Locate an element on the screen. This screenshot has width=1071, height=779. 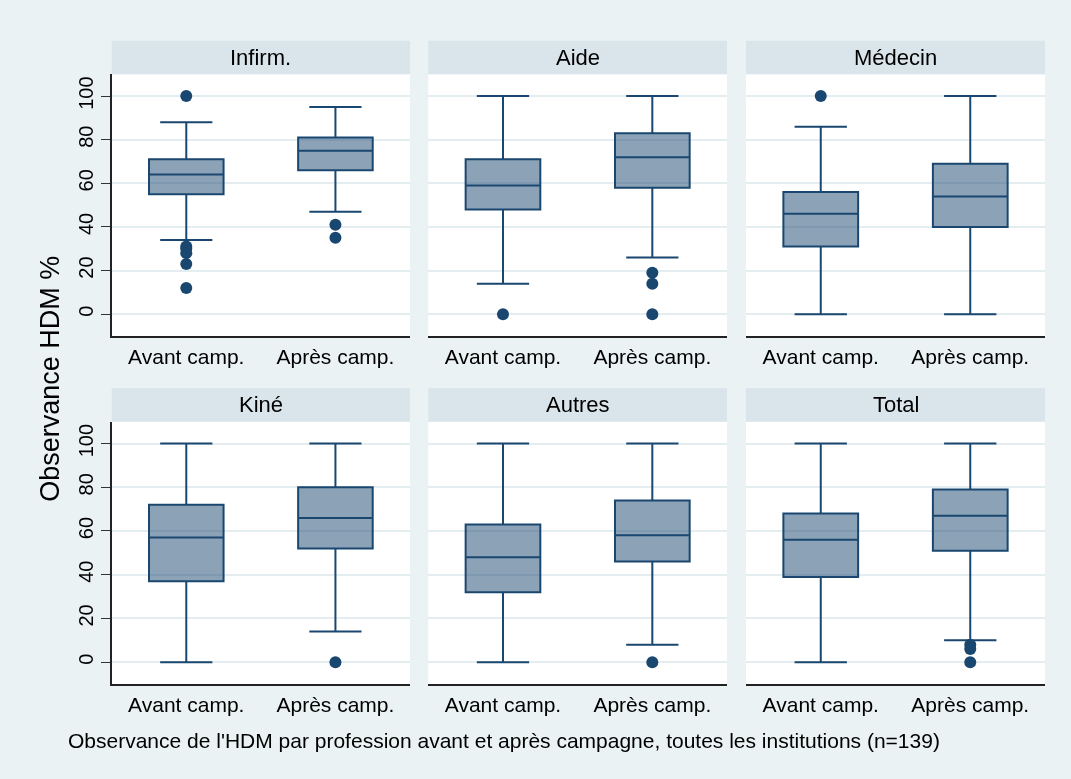
chart-title: Kiné is located at coordinates (261, 404).